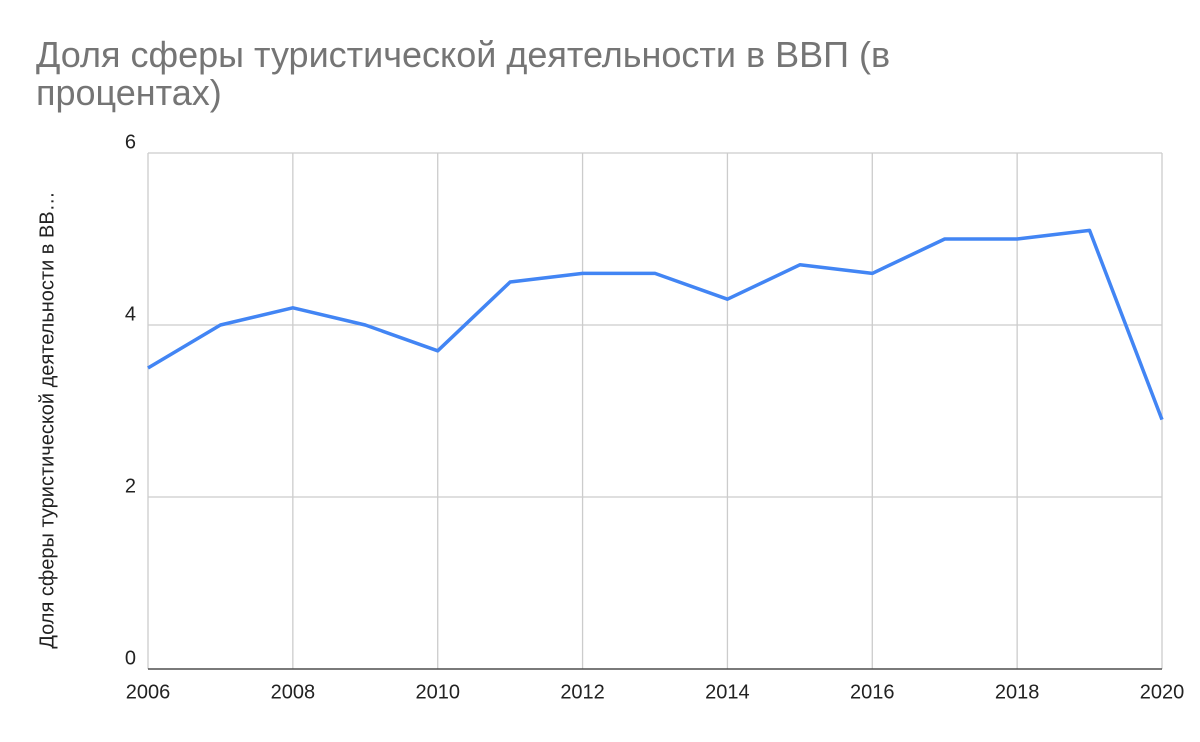 Image resolution: width=1200 pixels, height=742 pixels. What do you see at coordinates (130, 486) in the screenshot?
I see `y-tick-label: 2` at bounding box center [130, 486].